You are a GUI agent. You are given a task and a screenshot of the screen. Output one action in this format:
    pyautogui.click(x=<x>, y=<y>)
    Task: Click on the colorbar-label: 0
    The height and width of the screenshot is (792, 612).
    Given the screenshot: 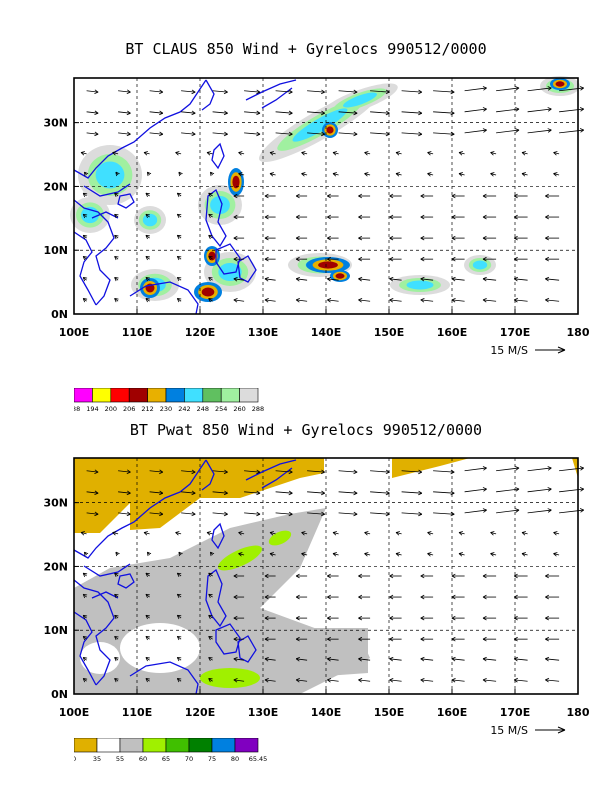 What is the action you would take?
    pyautogui.click(x=75, y=759)
    